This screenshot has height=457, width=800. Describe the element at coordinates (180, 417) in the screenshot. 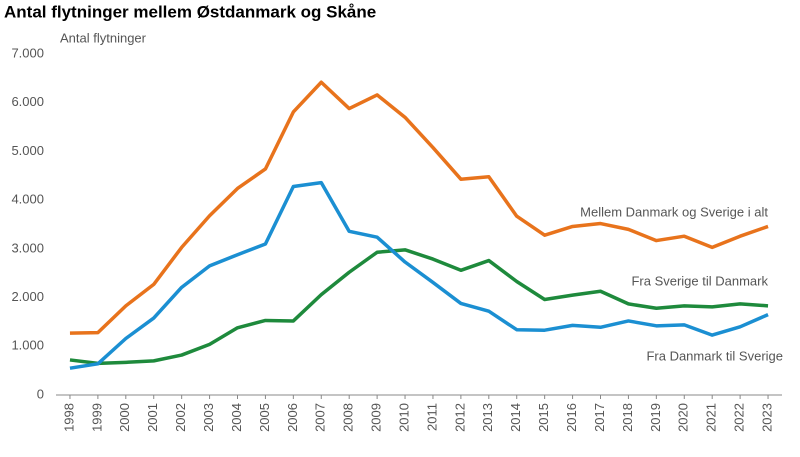

I see `x-tick-label: 2002` at that location.